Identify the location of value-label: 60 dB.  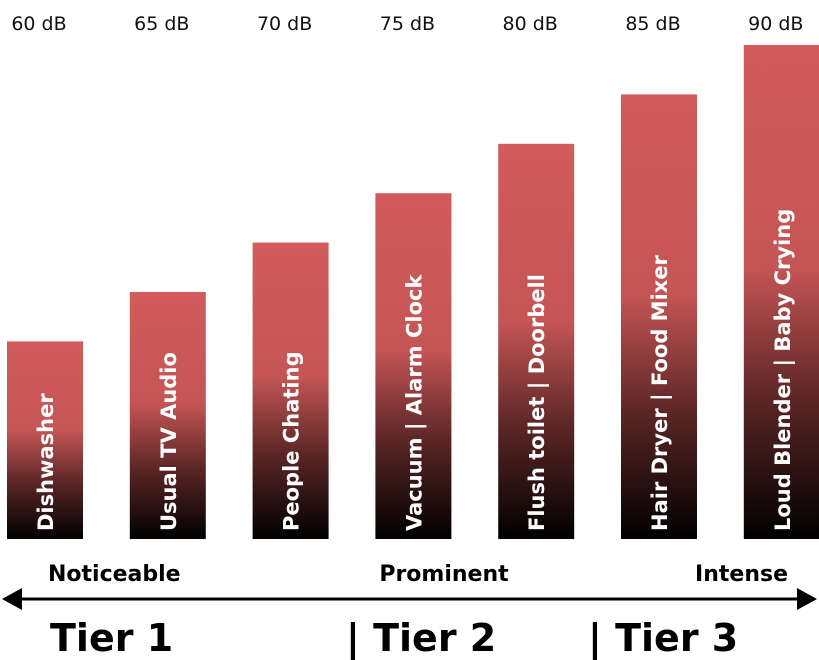
(38, 24).